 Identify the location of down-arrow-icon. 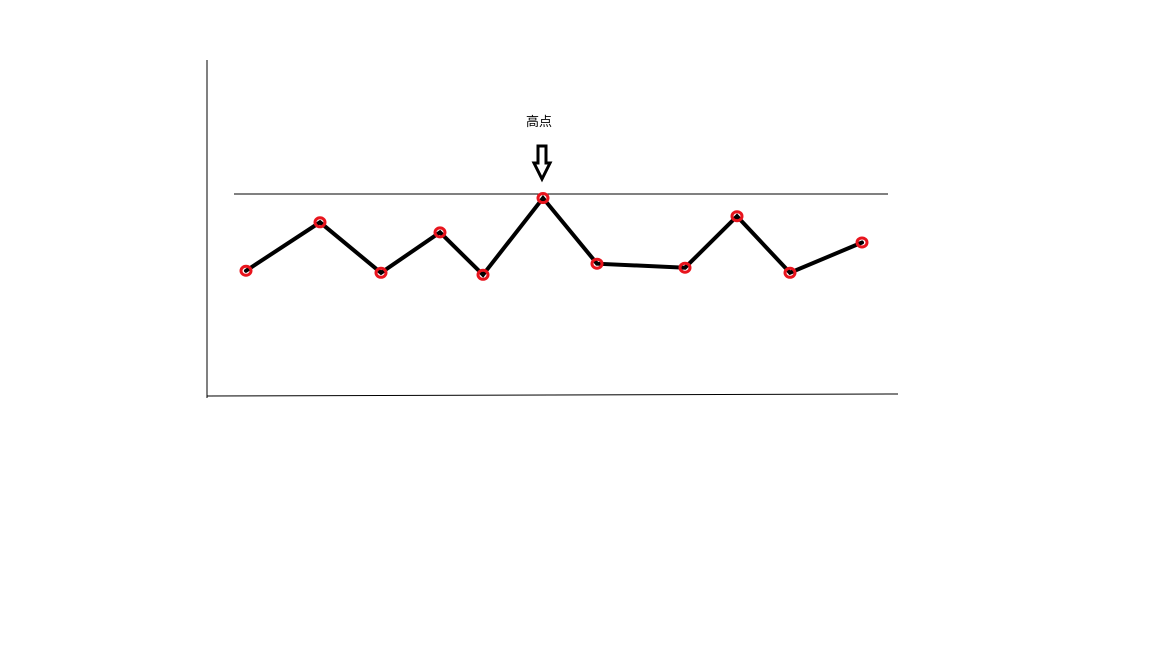
(542, 163).